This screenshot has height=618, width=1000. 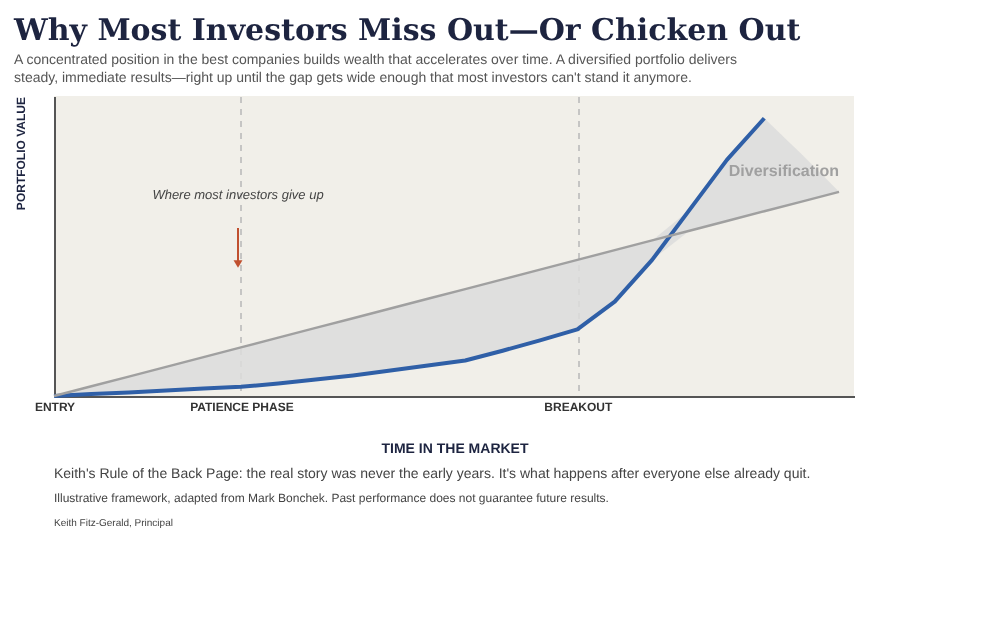 What do you see at coordinates (406, 30) in the screenshot?
I see `chart-title: Why Most Investors Miss Out—Or Chicken Out` at bounding box center [406, 30].